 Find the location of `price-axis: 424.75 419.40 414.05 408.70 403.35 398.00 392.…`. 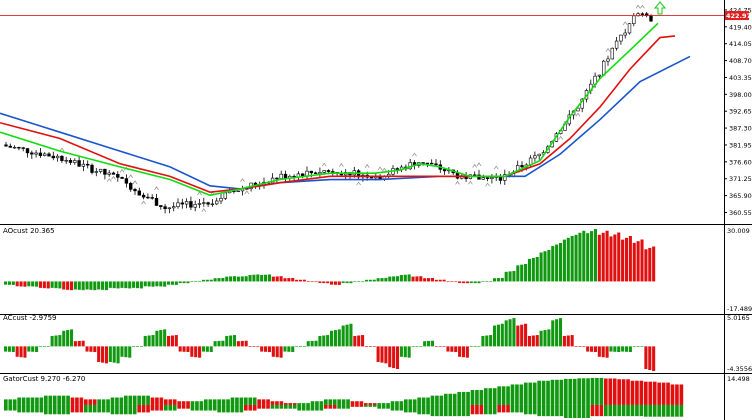

price-axis: 424.75 419.40 414.05 408.70 403.35 398.00 392.… is located at coordinates (738, 111).